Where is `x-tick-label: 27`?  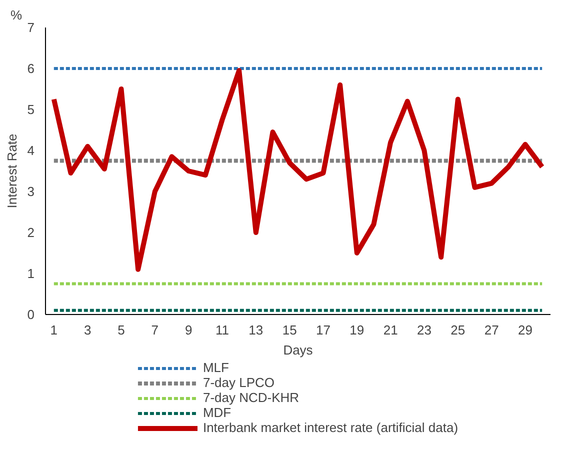
x-tick-label: 27 is located at coordinates (491, 330).